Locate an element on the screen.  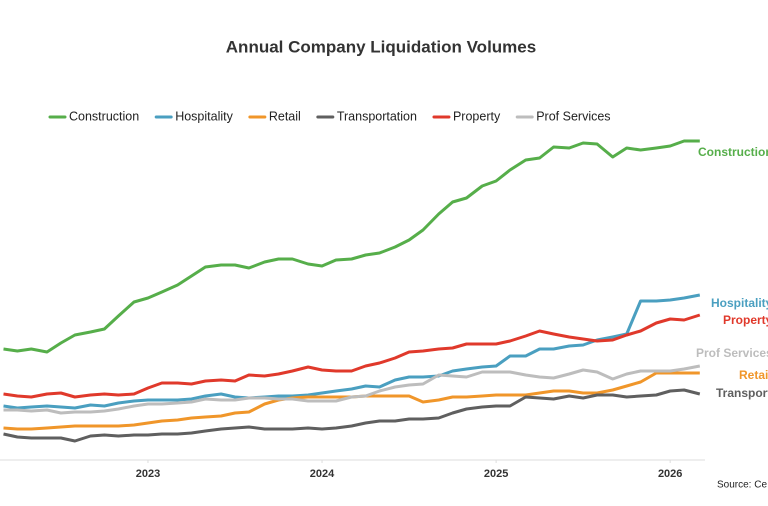
legend-label: Construction is located at coordinates (104, 116).